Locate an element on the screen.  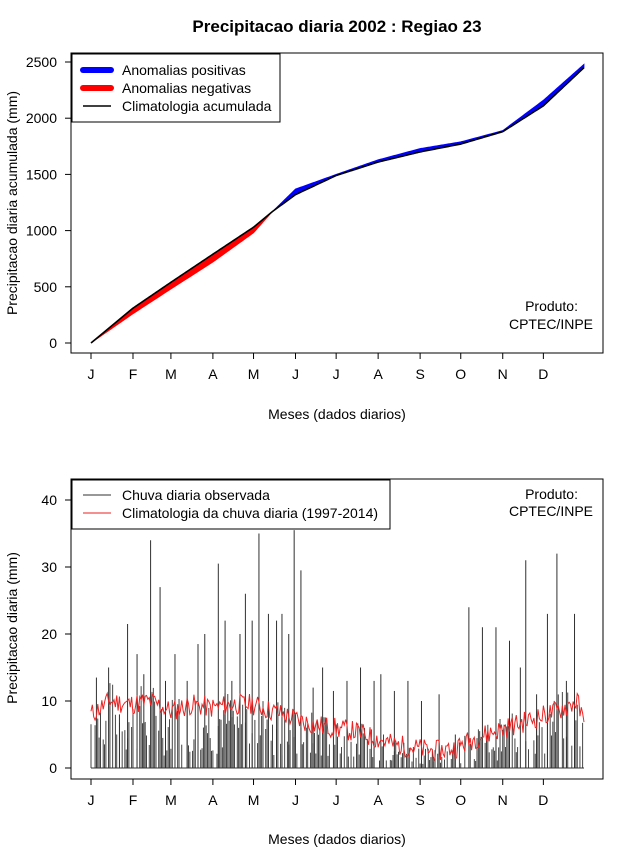
y-tick-label: 20 is located at coordinates (49, 634).